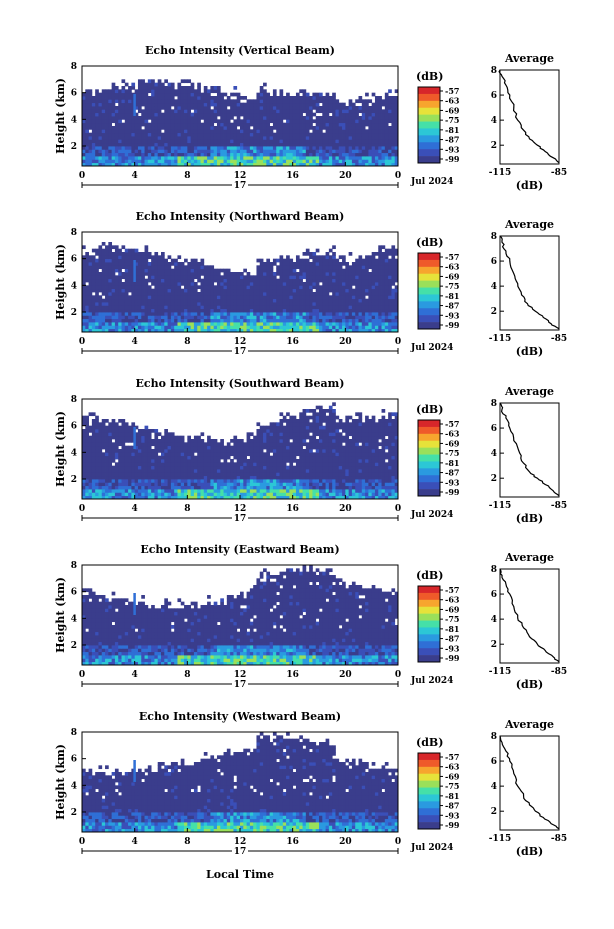  I want to click on colorbar-tick-label: -63, so click(452, 101).